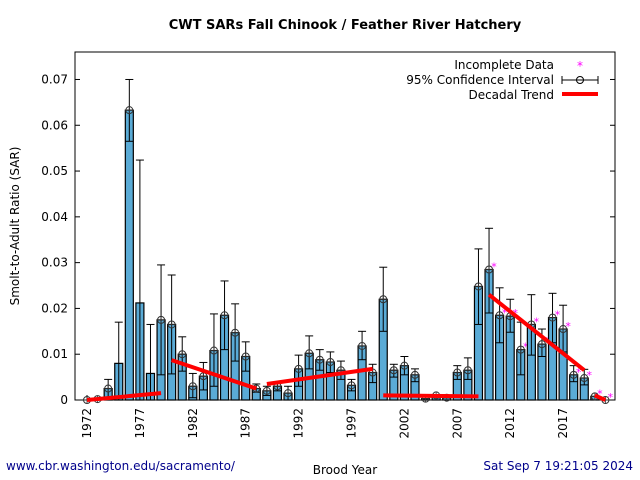 The image size is (640, 480). Describe the element at coordinates (511, 95) in the screenshot. I see `legend-trend-label: Decadal Trend` at that location.